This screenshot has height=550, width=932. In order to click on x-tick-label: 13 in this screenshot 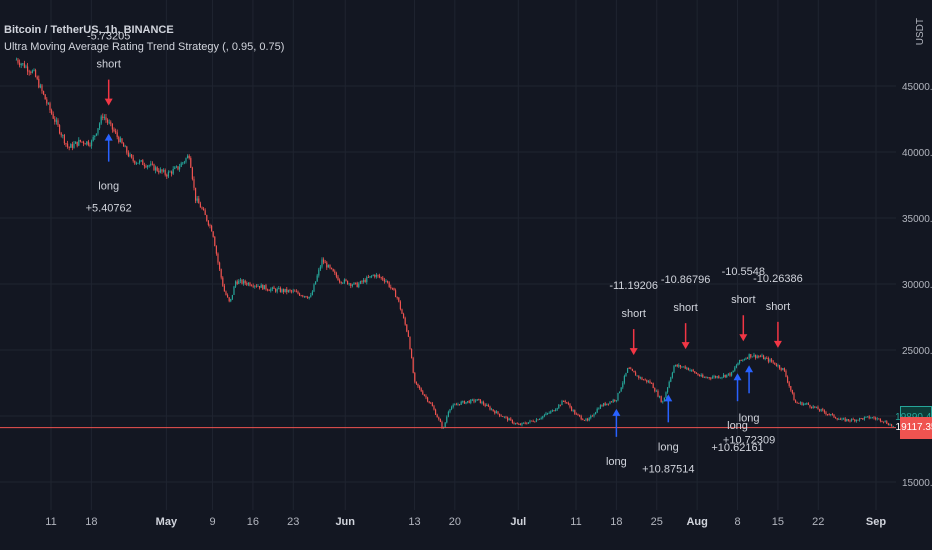, I will do `click(414, 522)`.